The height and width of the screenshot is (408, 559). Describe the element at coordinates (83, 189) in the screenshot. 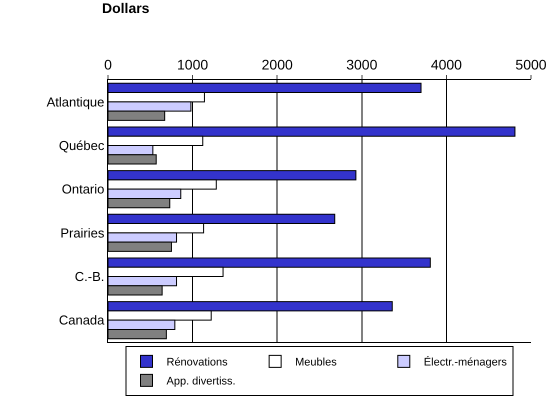

I see `y-tick-label: Ontario` at that location.